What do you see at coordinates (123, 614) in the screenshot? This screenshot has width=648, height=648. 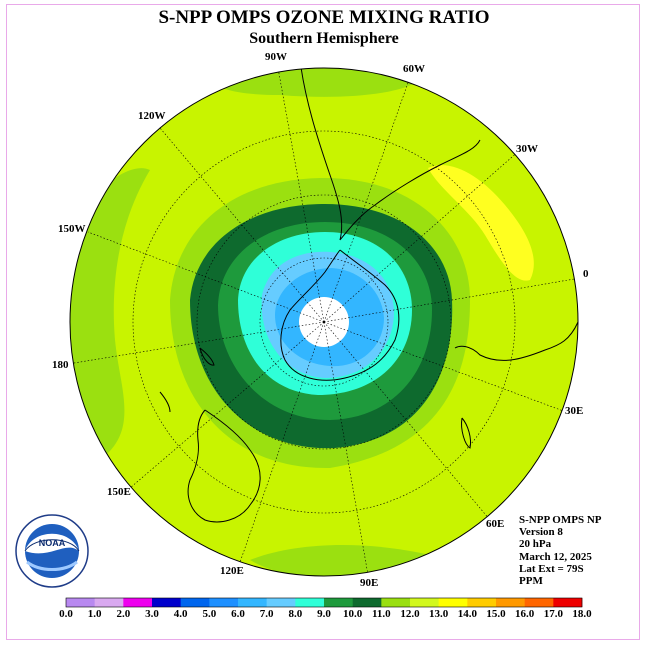 I see `colorbar-tick-label: 2.0` at bounding box center [123, 614].